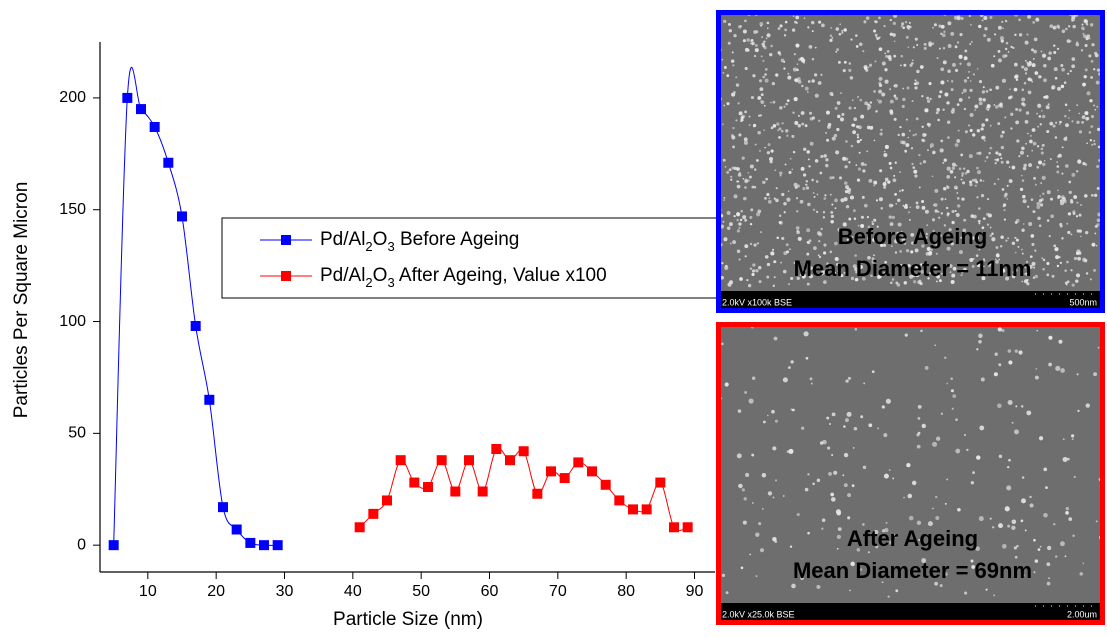  What do you see at coordinates (419, 241) in the screenshot?
I see `legend-label: Pd/Al2O3 Before Ageing` at bounding box center [419, 241].